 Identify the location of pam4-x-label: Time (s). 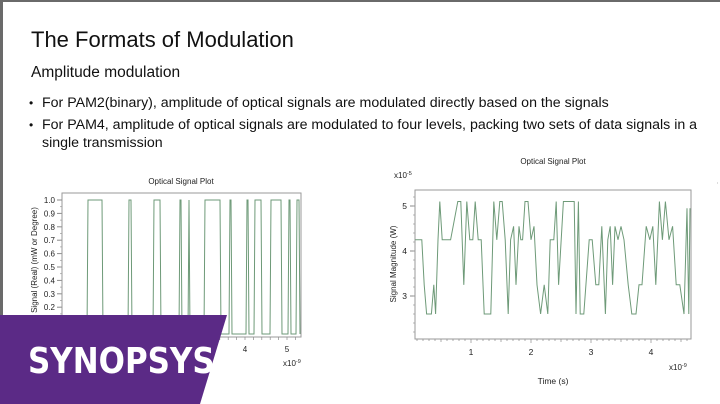
(553, 381).